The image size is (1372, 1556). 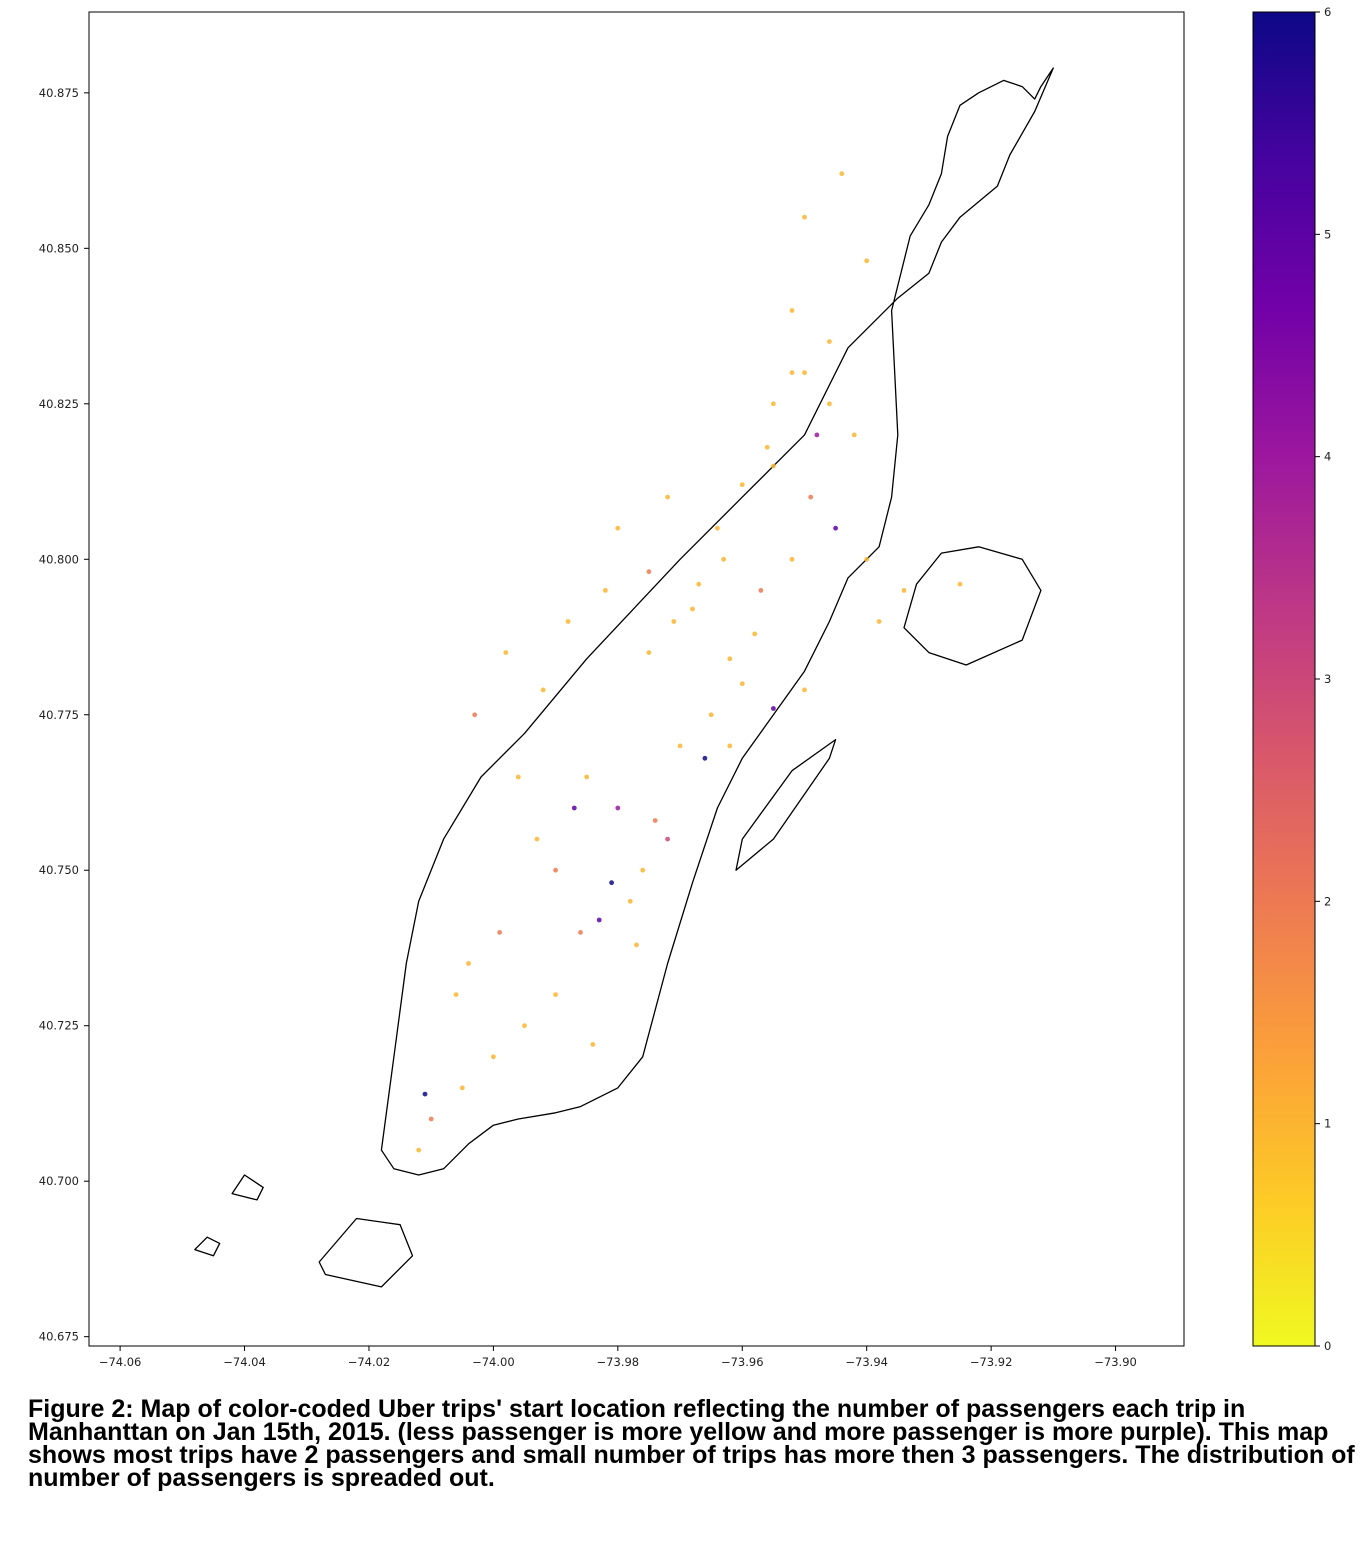 I want to click on colorbar: 0 1 2 3 4 5 6, so click(x=1291, y=679).